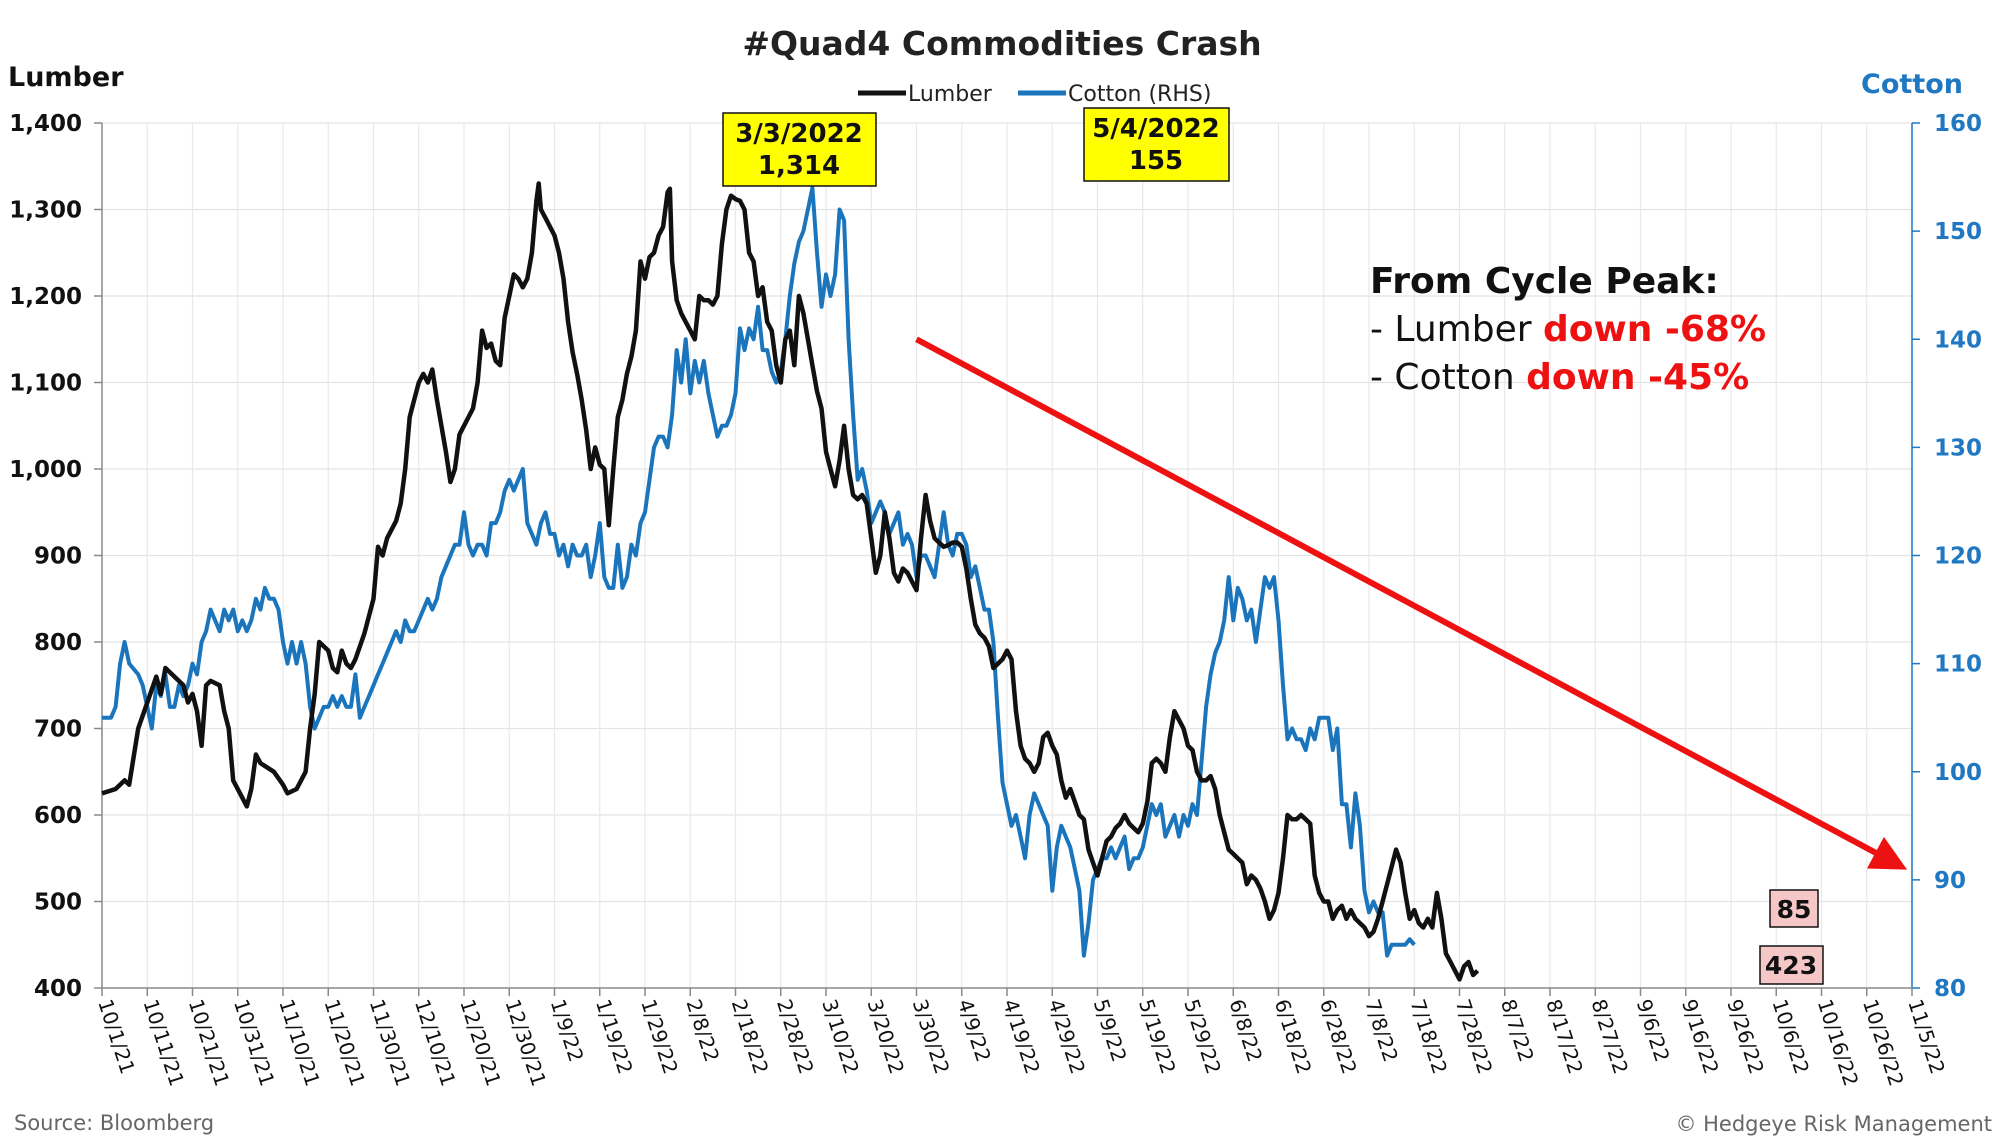  I want to click on right-tick-label: 120, so click(1958, 557).